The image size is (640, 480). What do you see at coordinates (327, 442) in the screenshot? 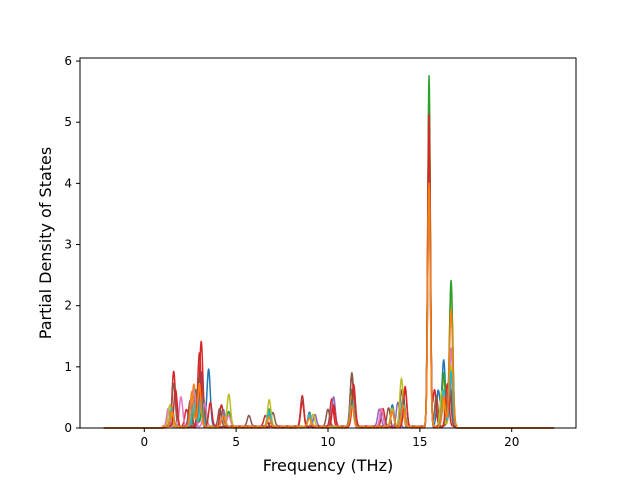
I see `x-tick-label: 10` at bounding box center [327, 442].